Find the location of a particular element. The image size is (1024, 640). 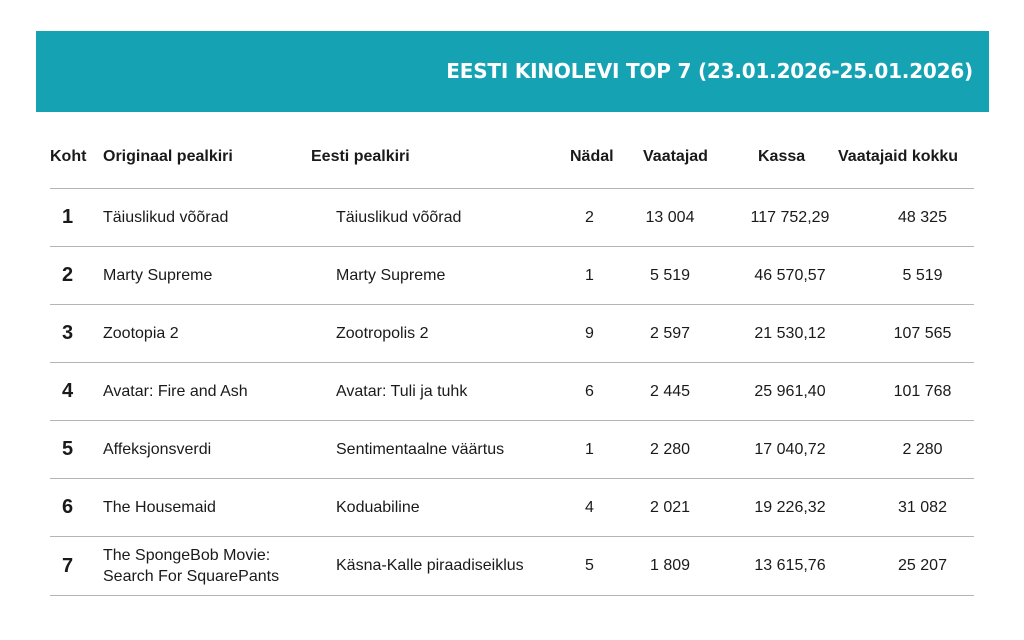

viewers-cell: 1 809 is located at coordinates (670, 565).